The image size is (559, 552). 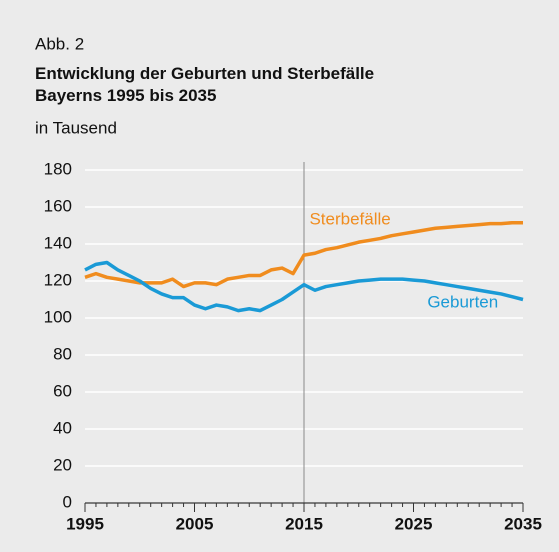 What do you see at coordinates (85, 523) in the screenshot?
I see `x-tick-label: 1995` at bounding box center [85, 523].